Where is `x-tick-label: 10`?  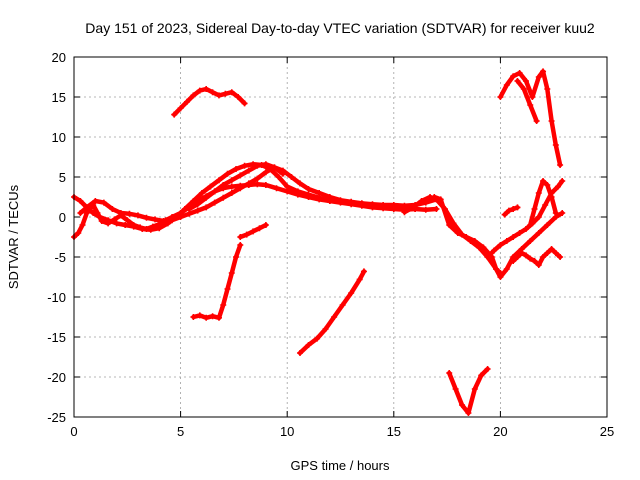
x-tick-label: 10 is located at coordinates (287, 431).